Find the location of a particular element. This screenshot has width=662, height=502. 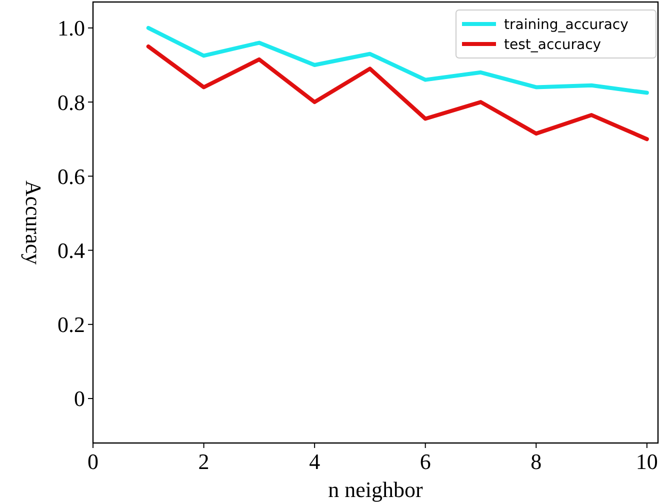

y-tick-label: 0.6 is located at coordinates (71, 176).